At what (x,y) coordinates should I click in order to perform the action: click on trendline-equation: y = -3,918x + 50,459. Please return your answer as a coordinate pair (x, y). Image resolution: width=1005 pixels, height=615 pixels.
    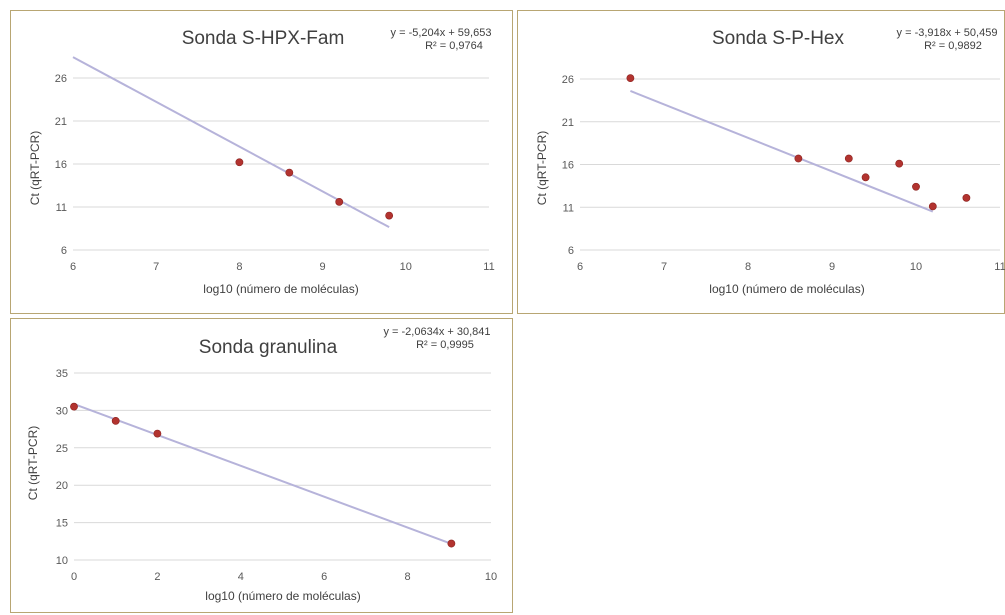
    Looking at the image, I should click on (947, 33).